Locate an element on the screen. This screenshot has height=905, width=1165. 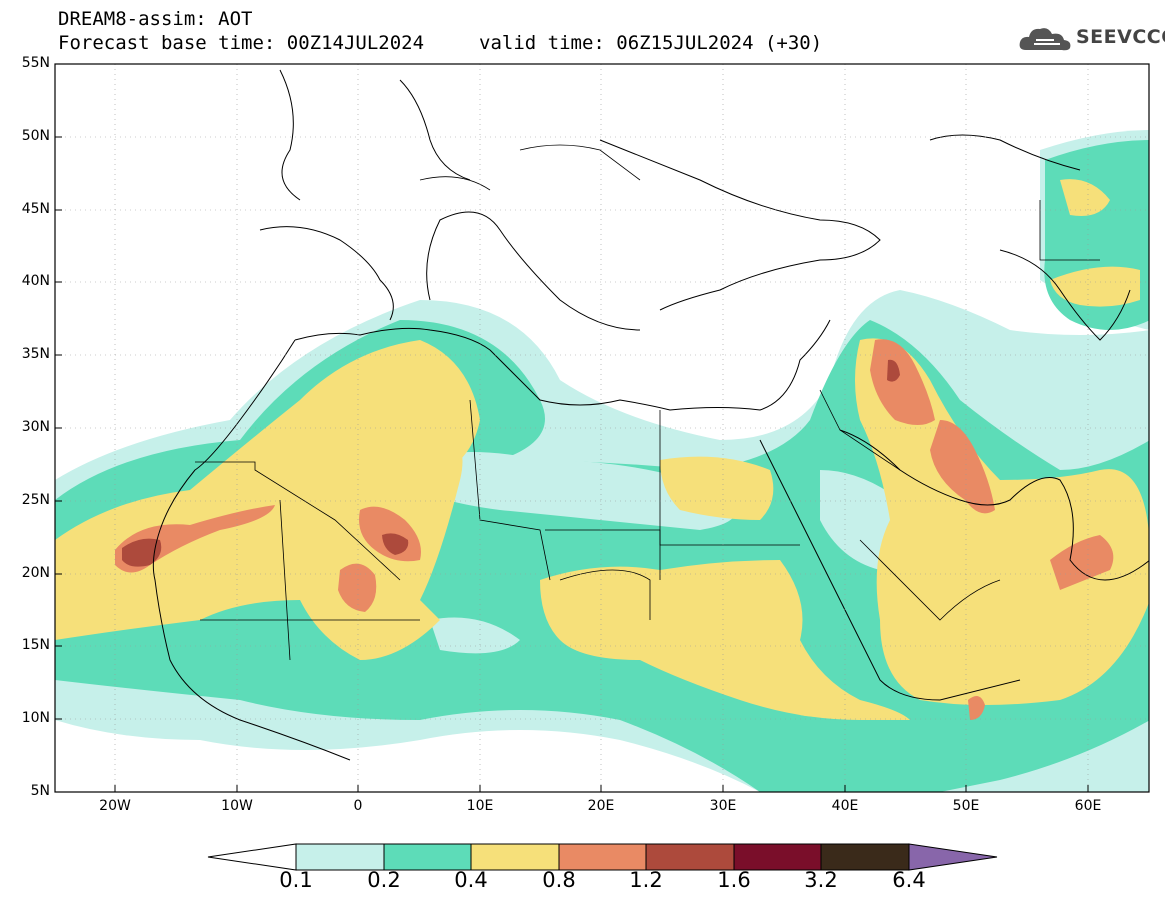
title-line-1: DREAM8-assim: AOT is located at coordinates (155, 19).